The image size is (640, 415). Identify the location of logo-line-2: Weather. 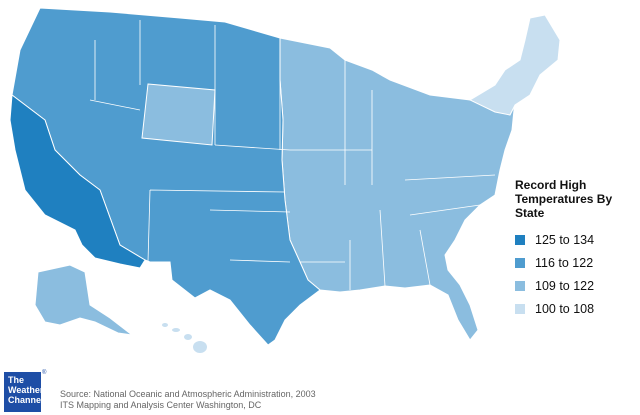
(26, 390).